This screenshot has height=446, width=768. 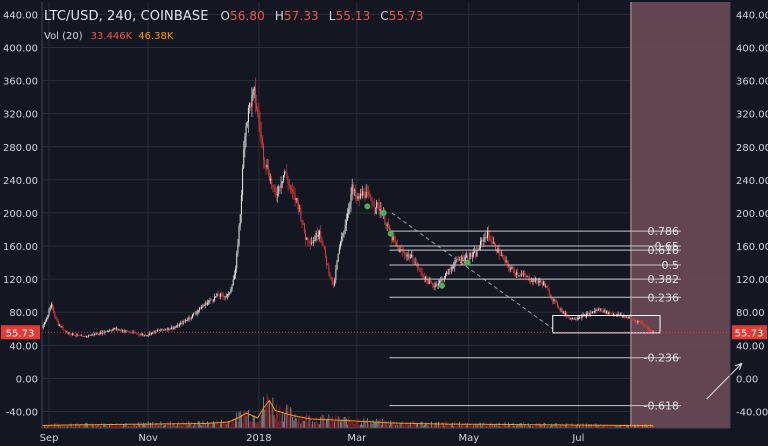 I want to click on fib-level-label: 0.5, so click(x=671, y=265).